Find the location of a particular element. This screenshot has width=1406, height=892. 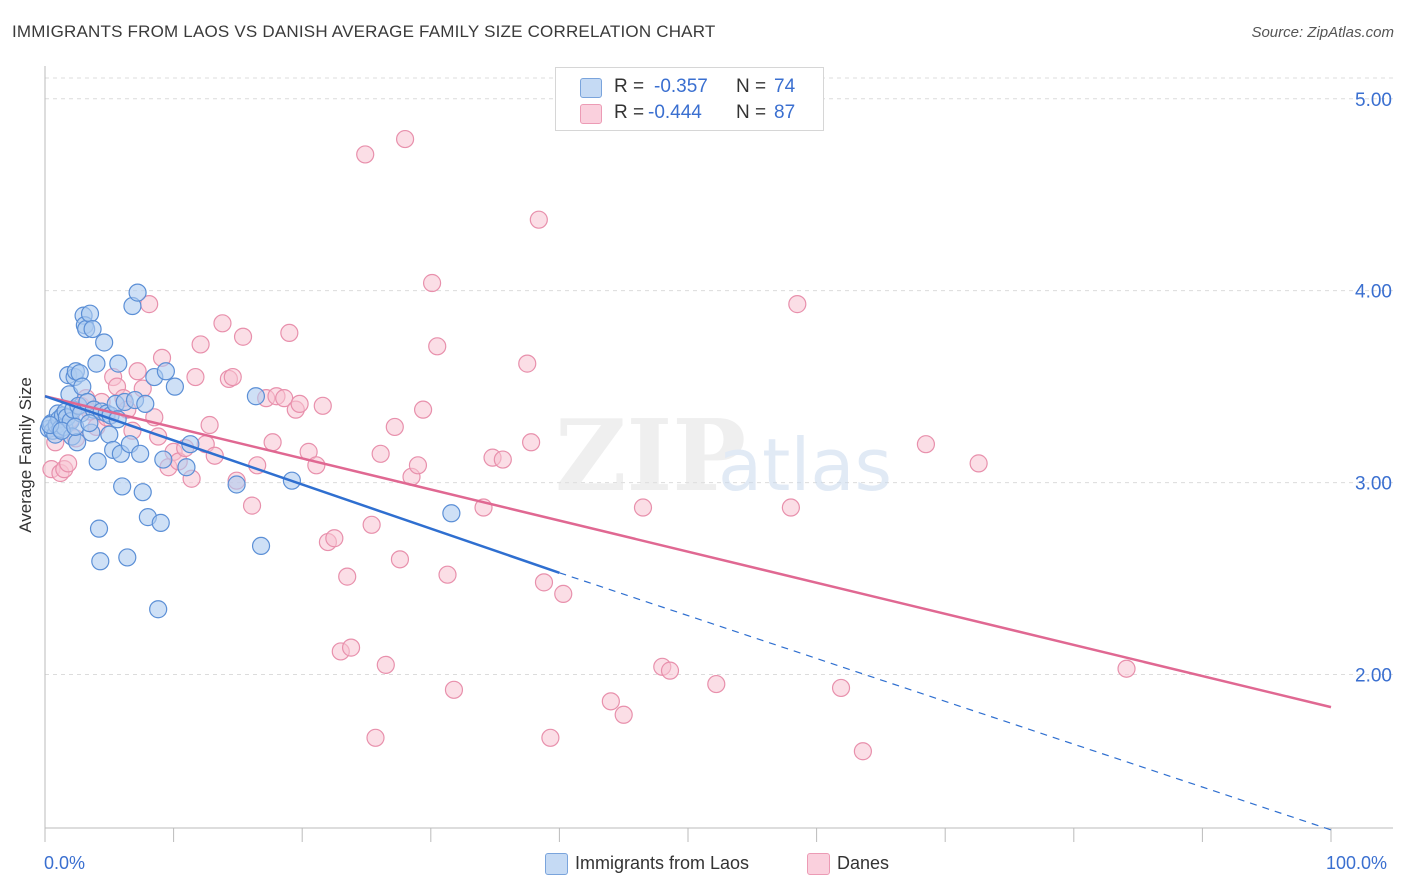

y-tick-label: 5.00 is located at coordinates (1373, 100).